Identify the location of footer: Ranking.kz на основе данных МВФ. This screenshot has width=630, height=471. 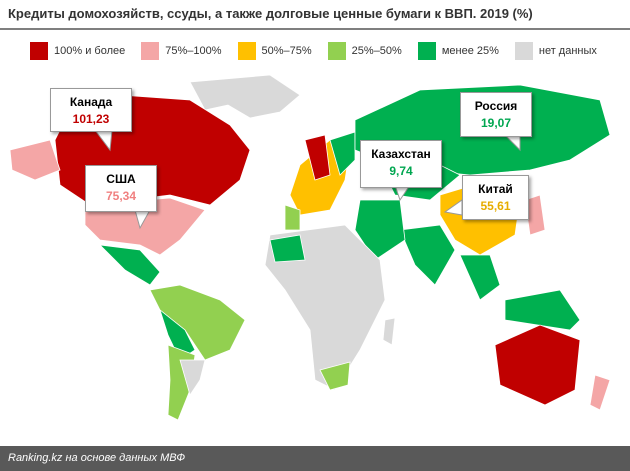
(315, 458).